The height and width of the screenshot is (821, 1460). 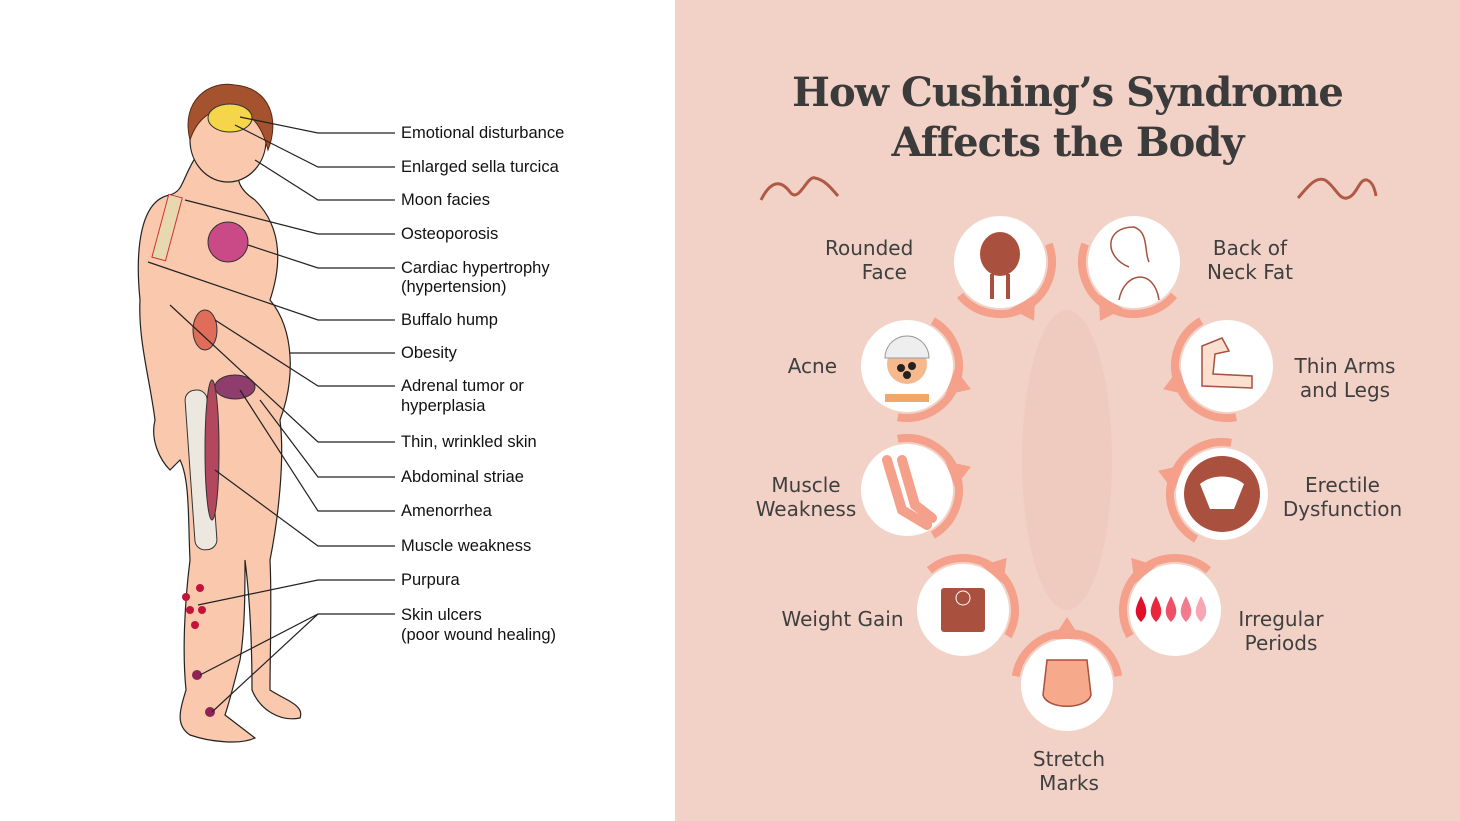 What do you see at coordinates (799, 188) in the screenshot?
I see `wave-left-icon` at bounding box center [799, 188].